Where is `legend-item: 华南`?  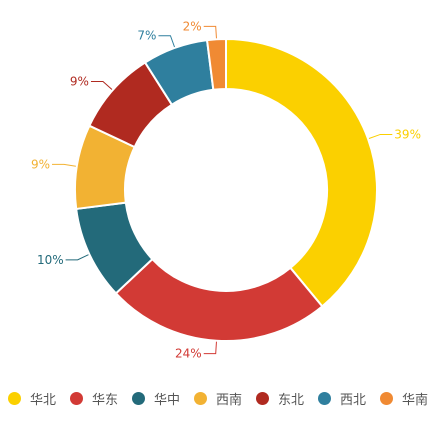 legend-item: 华南 is located at coordinates (404, 398).